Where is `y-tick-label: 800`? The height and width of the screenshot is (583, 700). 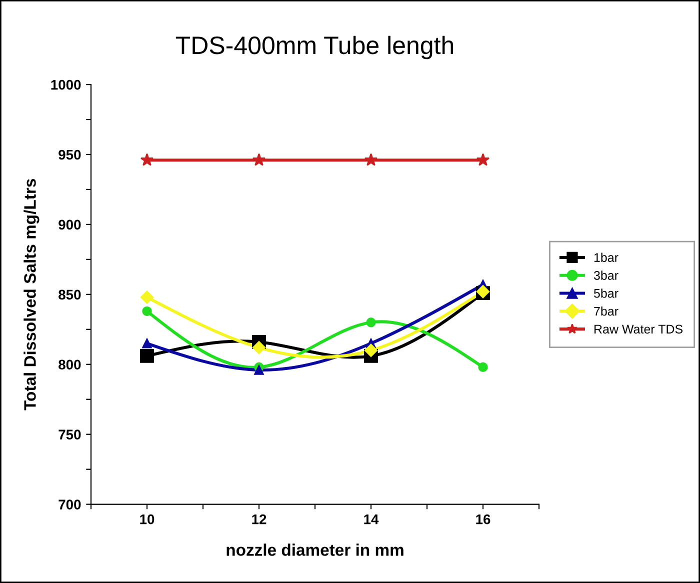
y-tick-label: 800 is located at coordinates (69, 365).